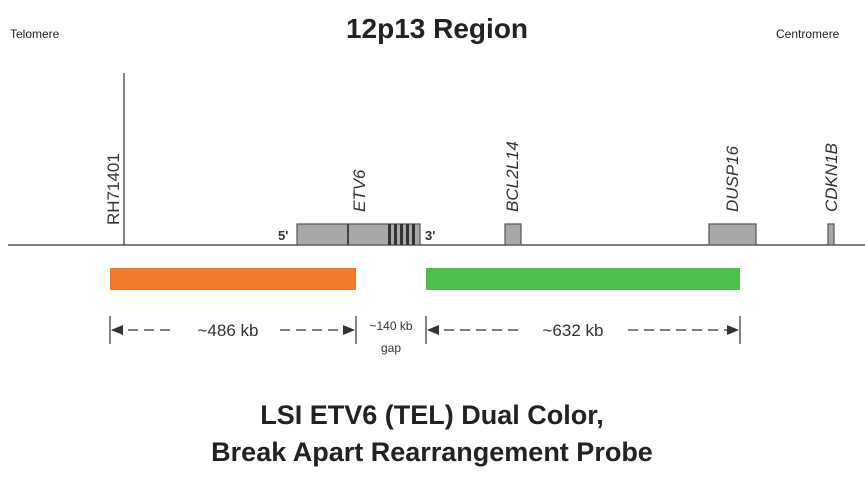  I want to click on gene-label-rh71401: RH71401, so click(113, 189).